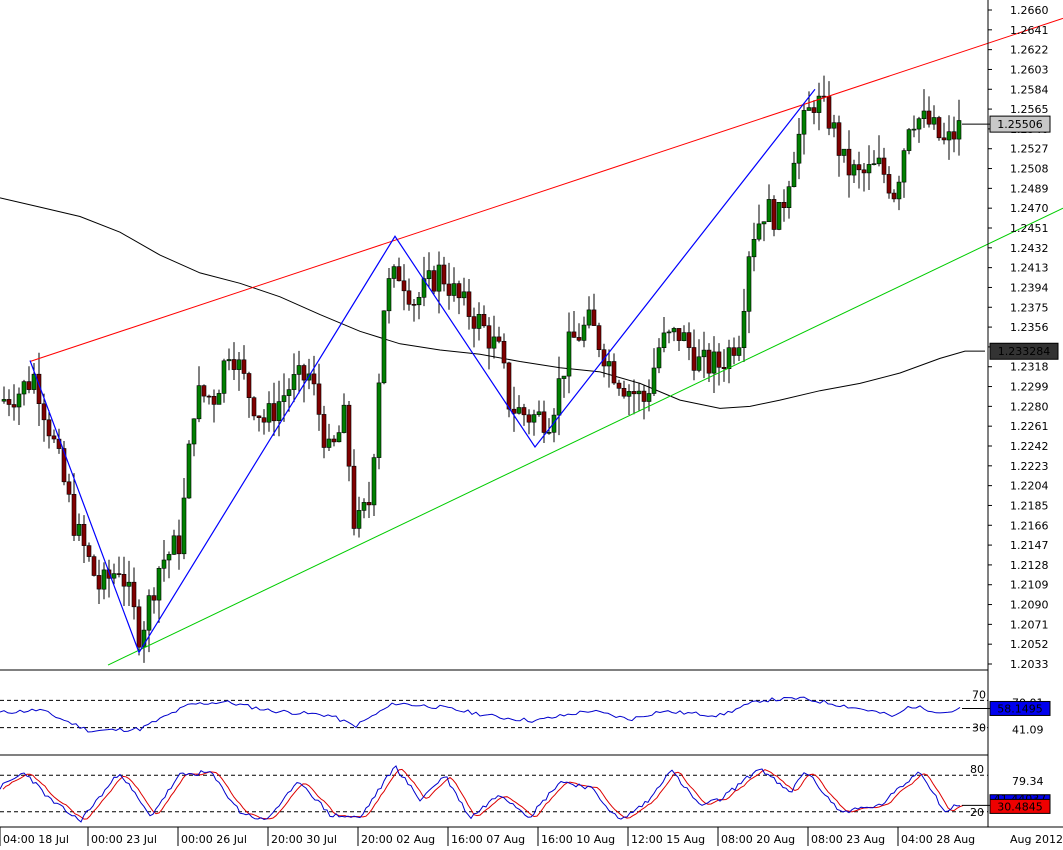  What do you see at coordinates (304, 839) in the screenshot?
I see `time-tick-label: 20:00 30 Jul` at bounding box center [304, 839].